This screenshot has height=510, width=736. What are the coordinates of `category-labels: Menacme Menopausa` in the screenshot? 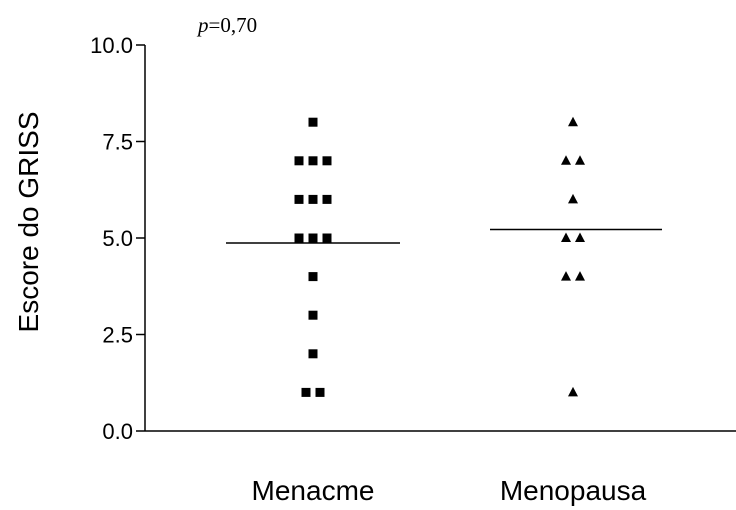 It's located at (449, 490).